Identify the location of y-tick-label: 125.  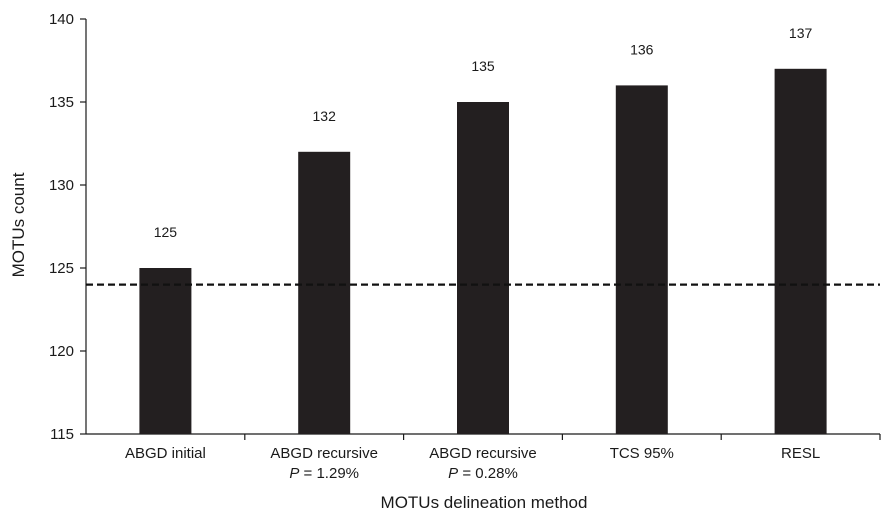
(61, 268).